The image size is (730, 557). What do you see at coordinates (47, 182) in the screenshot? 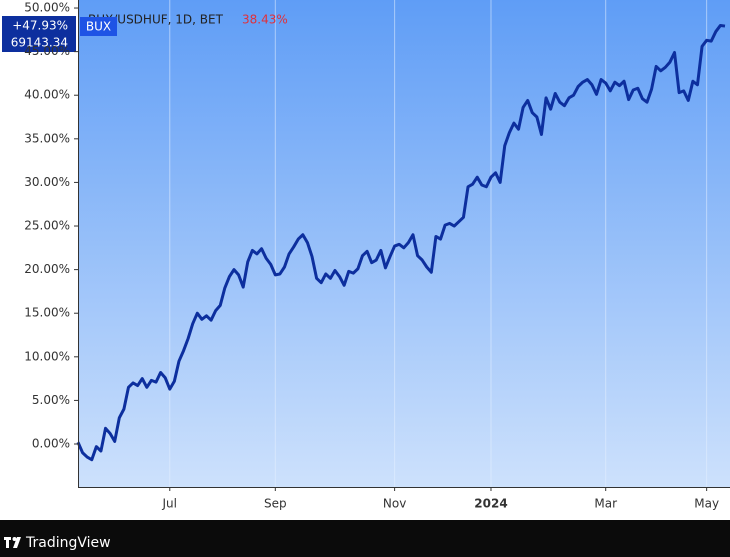
I see `y-tick-label: 30.00%` at bounding box center [47, 182].